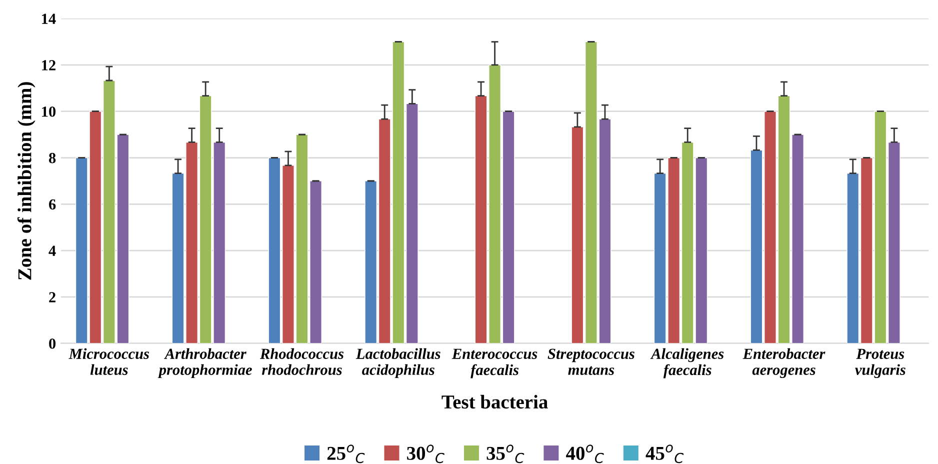 The image size is (938, 464). I want to click on x-tick-label: Lactobacillus acidophilus, so click(398, 363).